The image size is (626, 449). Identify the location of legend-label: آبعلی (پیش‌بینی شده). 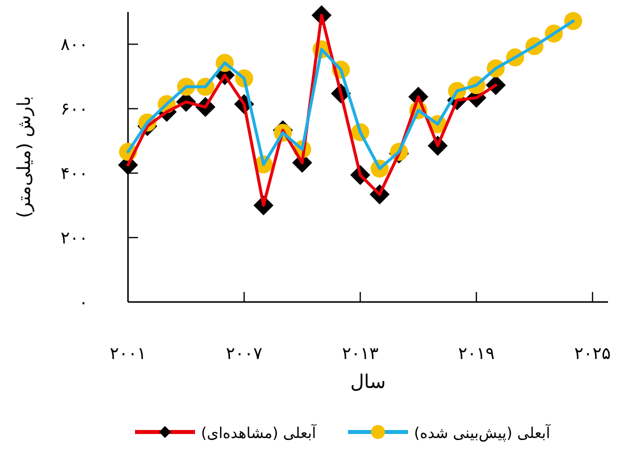
(482, 432).